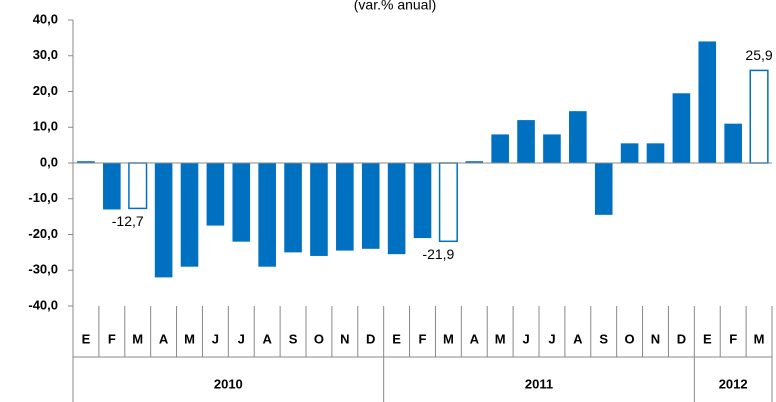 This screenshot has height=402, width=776. Describe the element at coordinates (128, 221) in the screenshot. I see `value-label: -12,7` at that location.